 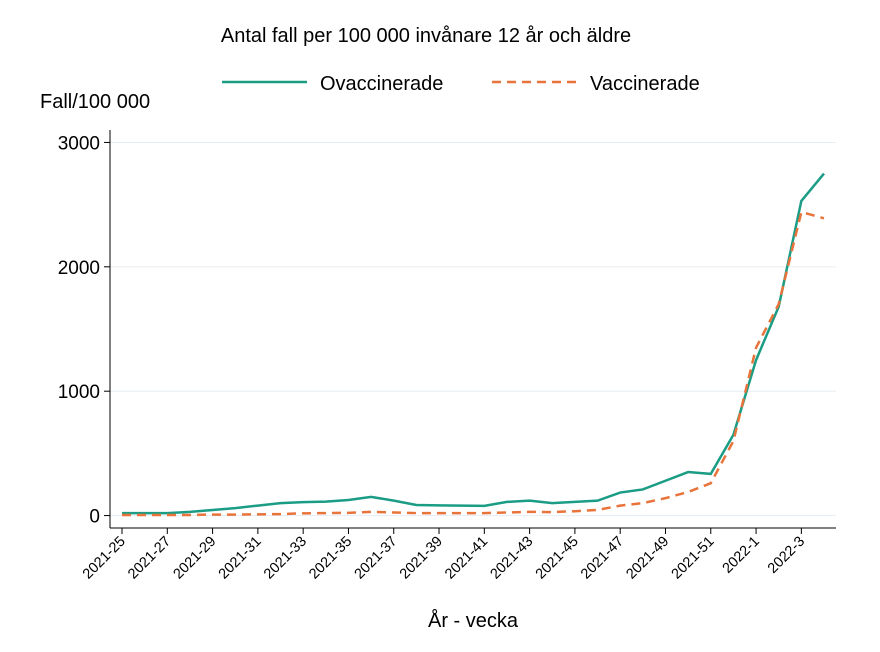 I want to click on x-tick-label: 2022-3, so click(x=786, y=555).